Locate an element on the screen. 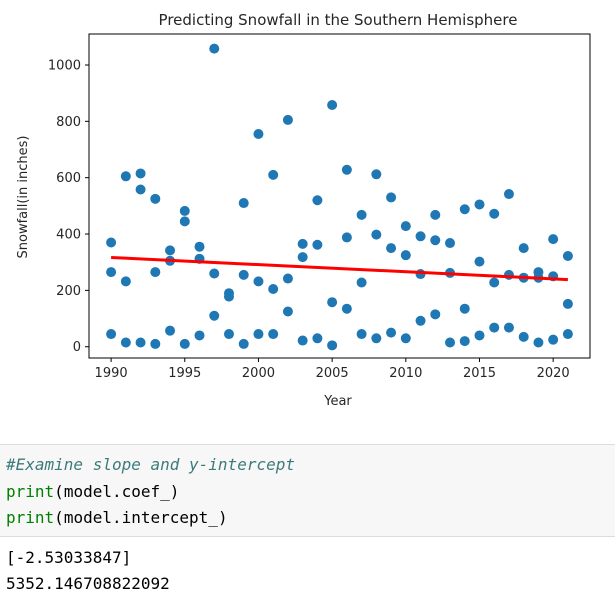  regression-line-layer is located at coordinates (339, 268).